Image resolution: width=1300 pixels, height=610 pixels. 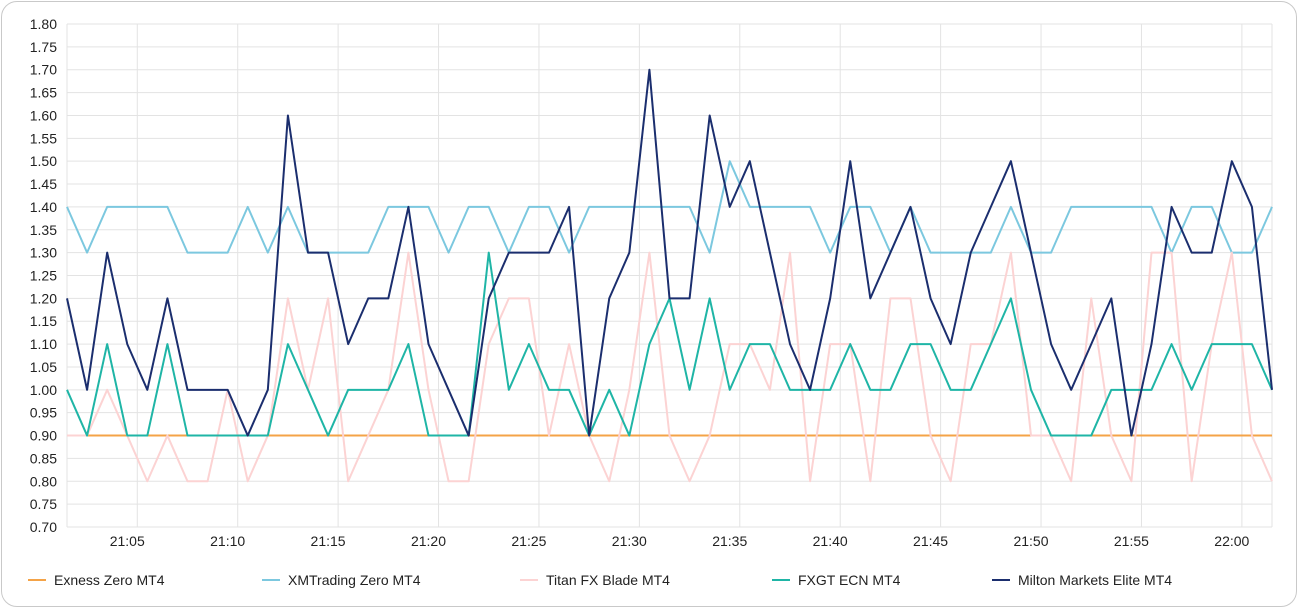 I want to click on y-tick-label: 0.85, so click(x=43, y=458).